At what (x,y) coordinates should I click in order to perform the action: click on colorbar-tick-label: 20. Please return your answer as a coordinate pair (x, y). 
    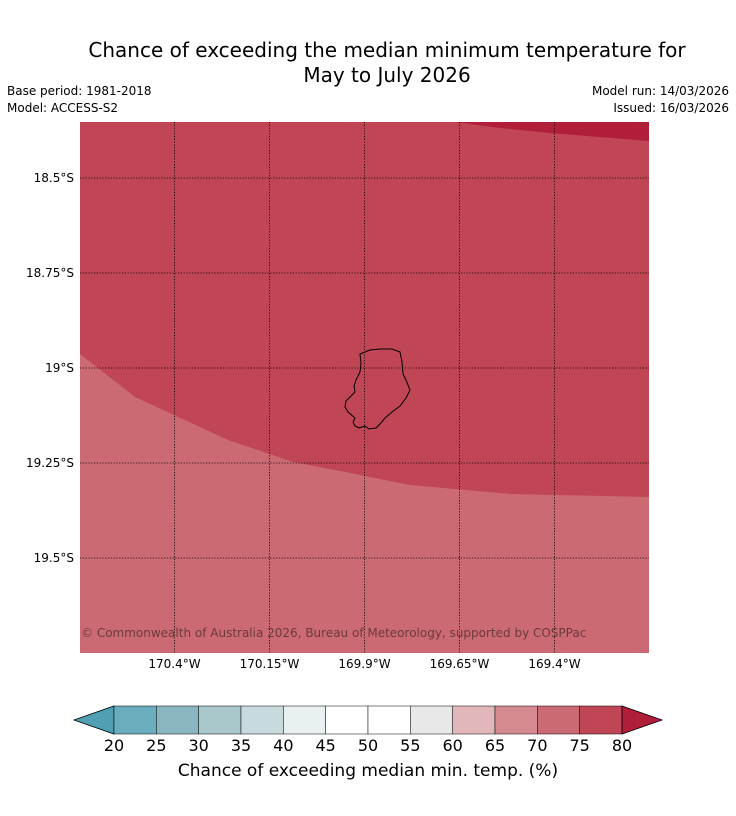
    Looking at the image, I should click on (114, 745).